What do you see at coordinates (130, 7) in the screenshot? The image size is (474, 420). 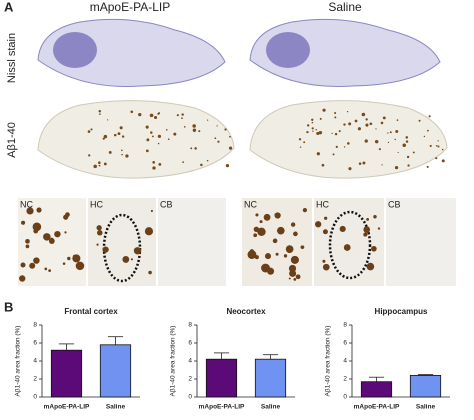 I see `column-header: mApoE-PA-LIP` at bounding box center [130, 7].